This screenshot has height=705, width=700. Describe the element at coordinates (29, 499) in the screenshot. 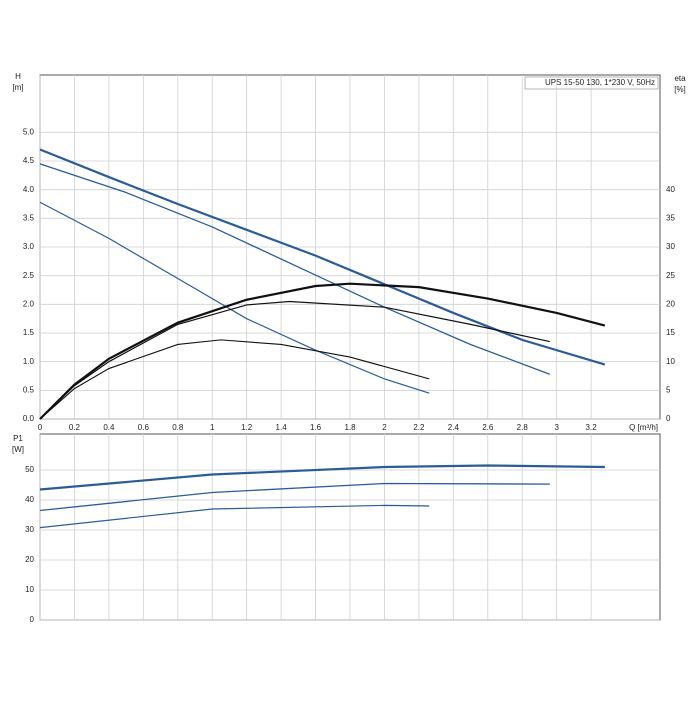

I see `y-tick-label: 40` at that location.